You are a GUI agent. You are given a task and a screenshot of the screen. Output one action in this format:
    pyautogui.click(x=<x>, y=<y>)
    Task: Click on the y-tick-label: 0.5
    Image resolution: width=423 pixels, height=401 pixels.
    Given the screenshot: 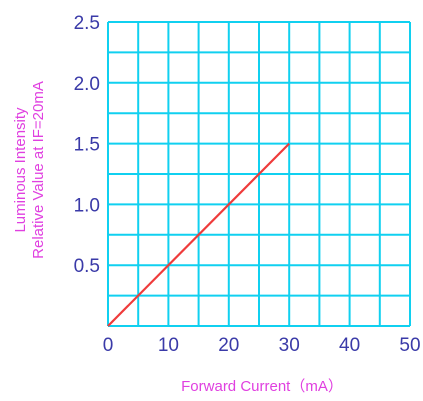 What is the action you would take?
    pyautogui.click(x=87, y=266)
    